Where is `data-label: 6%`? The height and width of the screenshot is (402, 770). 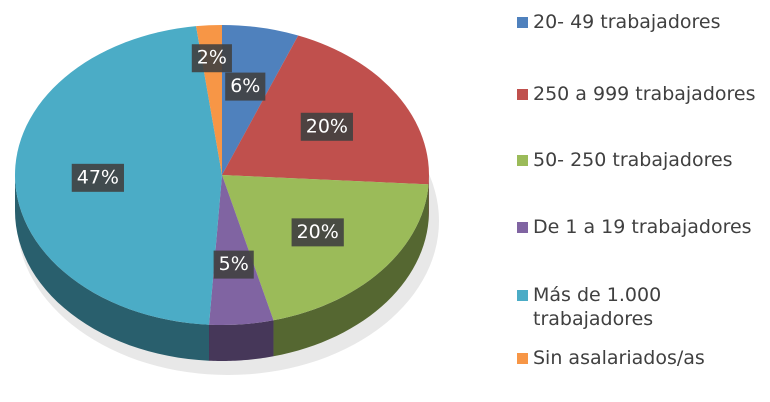
data-label: 6% is located at coordinates (245, 86).